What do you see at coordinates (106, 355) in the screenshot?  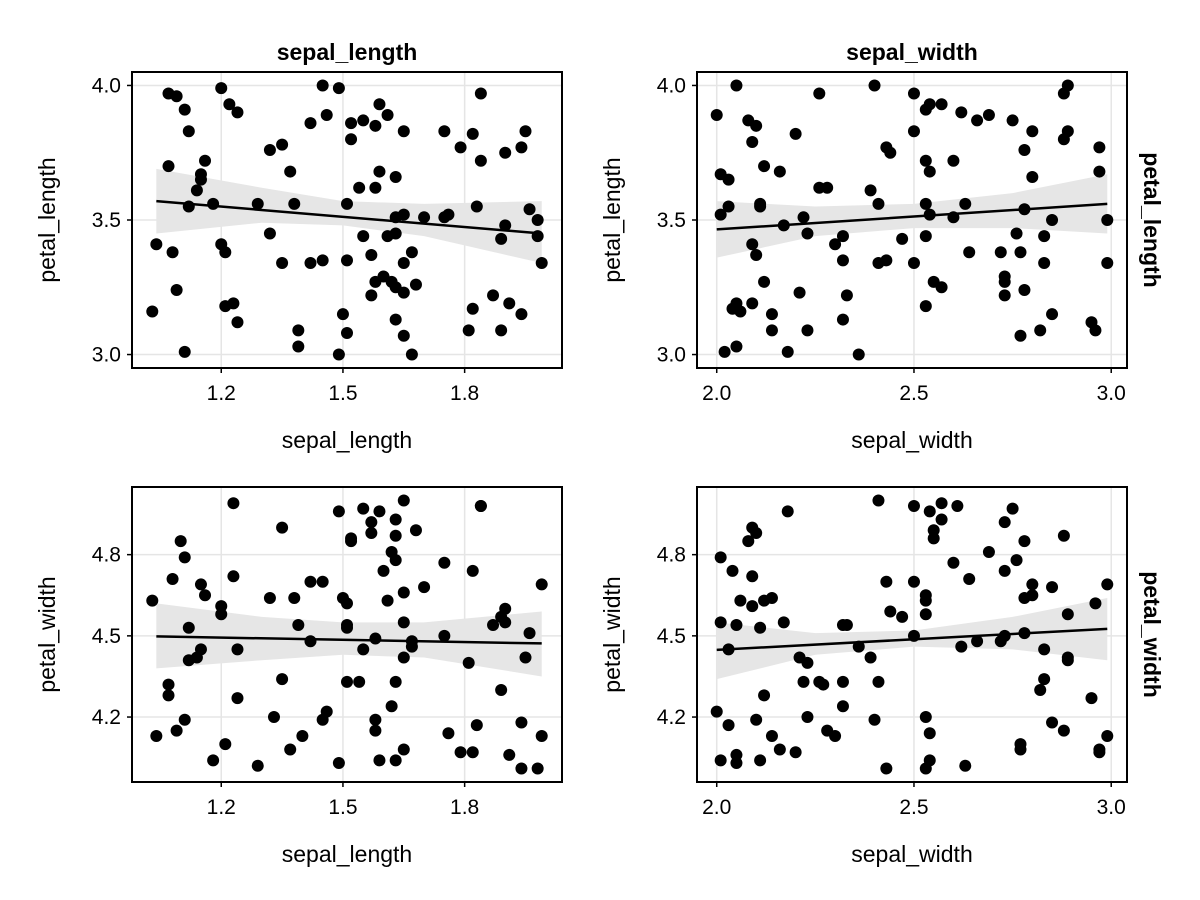 I see `y-tick-label: 3.0` at bounding box center [106, 355].